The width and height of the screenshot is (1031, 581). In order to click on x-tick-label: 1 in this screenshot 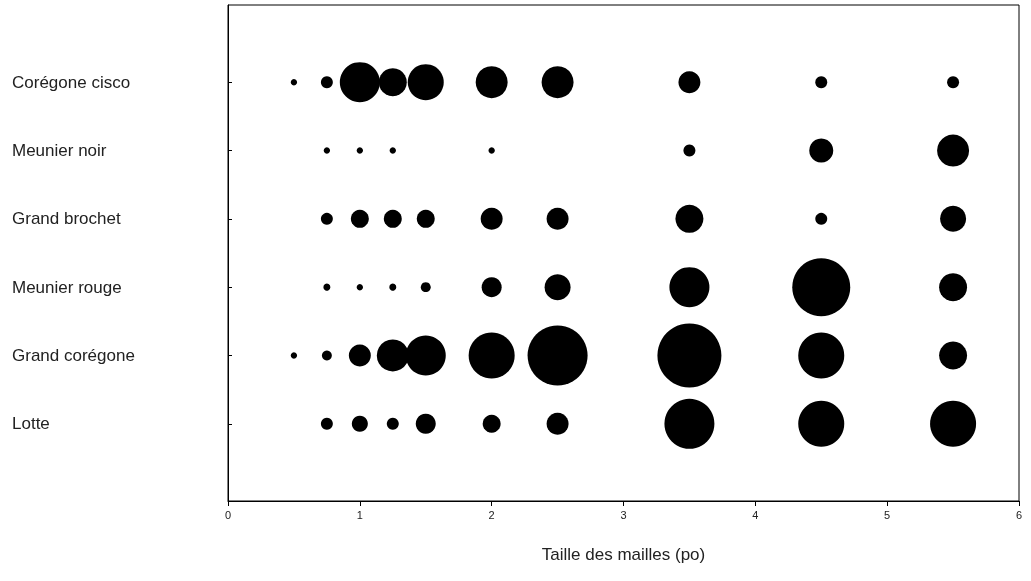, I will do `click(359, 514)`.